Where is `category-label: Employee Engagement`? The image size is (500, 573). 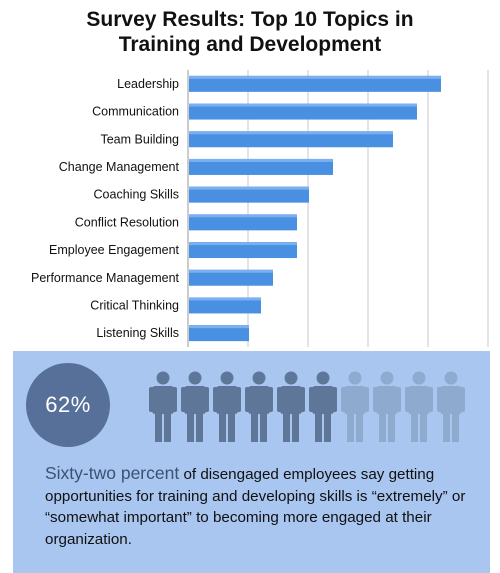
category-label: Employee Engagement is located at coordinates (114, 250).